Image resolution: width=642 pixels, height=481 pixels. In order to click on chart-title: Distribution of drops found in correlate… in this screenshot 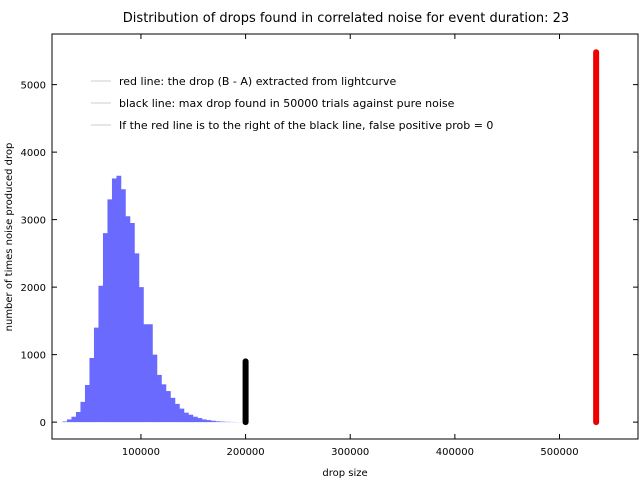, I will do `click(346, 18)`.